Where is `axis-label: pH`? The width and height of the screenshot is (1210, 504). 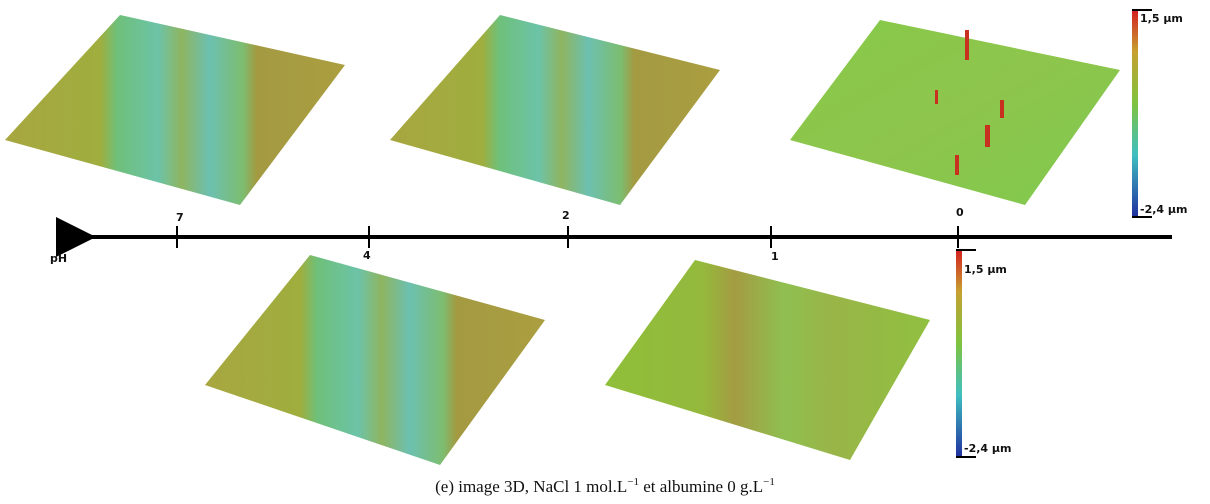
axis-label: pH is located at coordinates (58, 258).